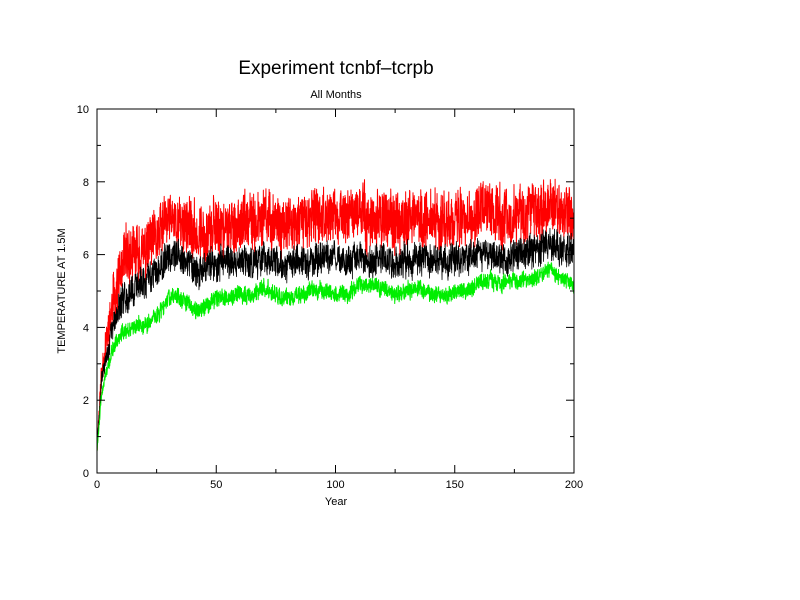 The height and width of the screenshot is (600, 800). What do you see at coordinates (97, 485) in the screenshot?
I see `x-tick-label: 0` at bounding box center [97, 485].